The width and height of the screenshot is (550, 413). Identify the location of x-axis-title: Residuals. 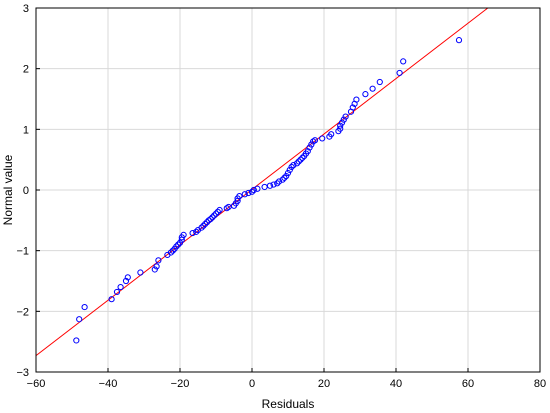
(288, 404).